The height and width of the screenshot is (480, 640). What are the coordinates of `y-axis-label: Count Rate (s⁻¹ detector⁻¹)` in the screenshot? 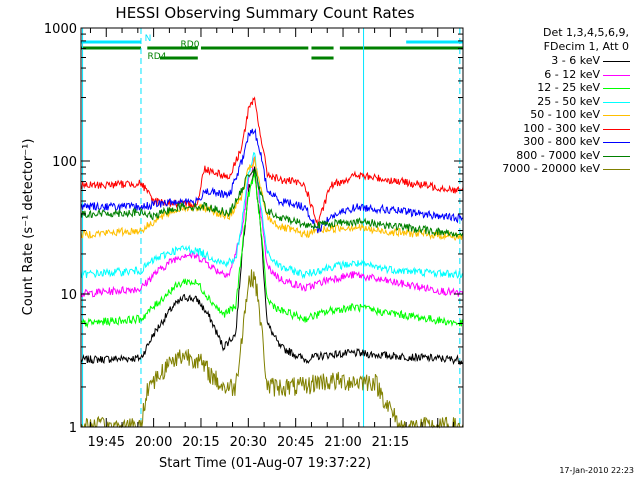 It's located at (28, 227).